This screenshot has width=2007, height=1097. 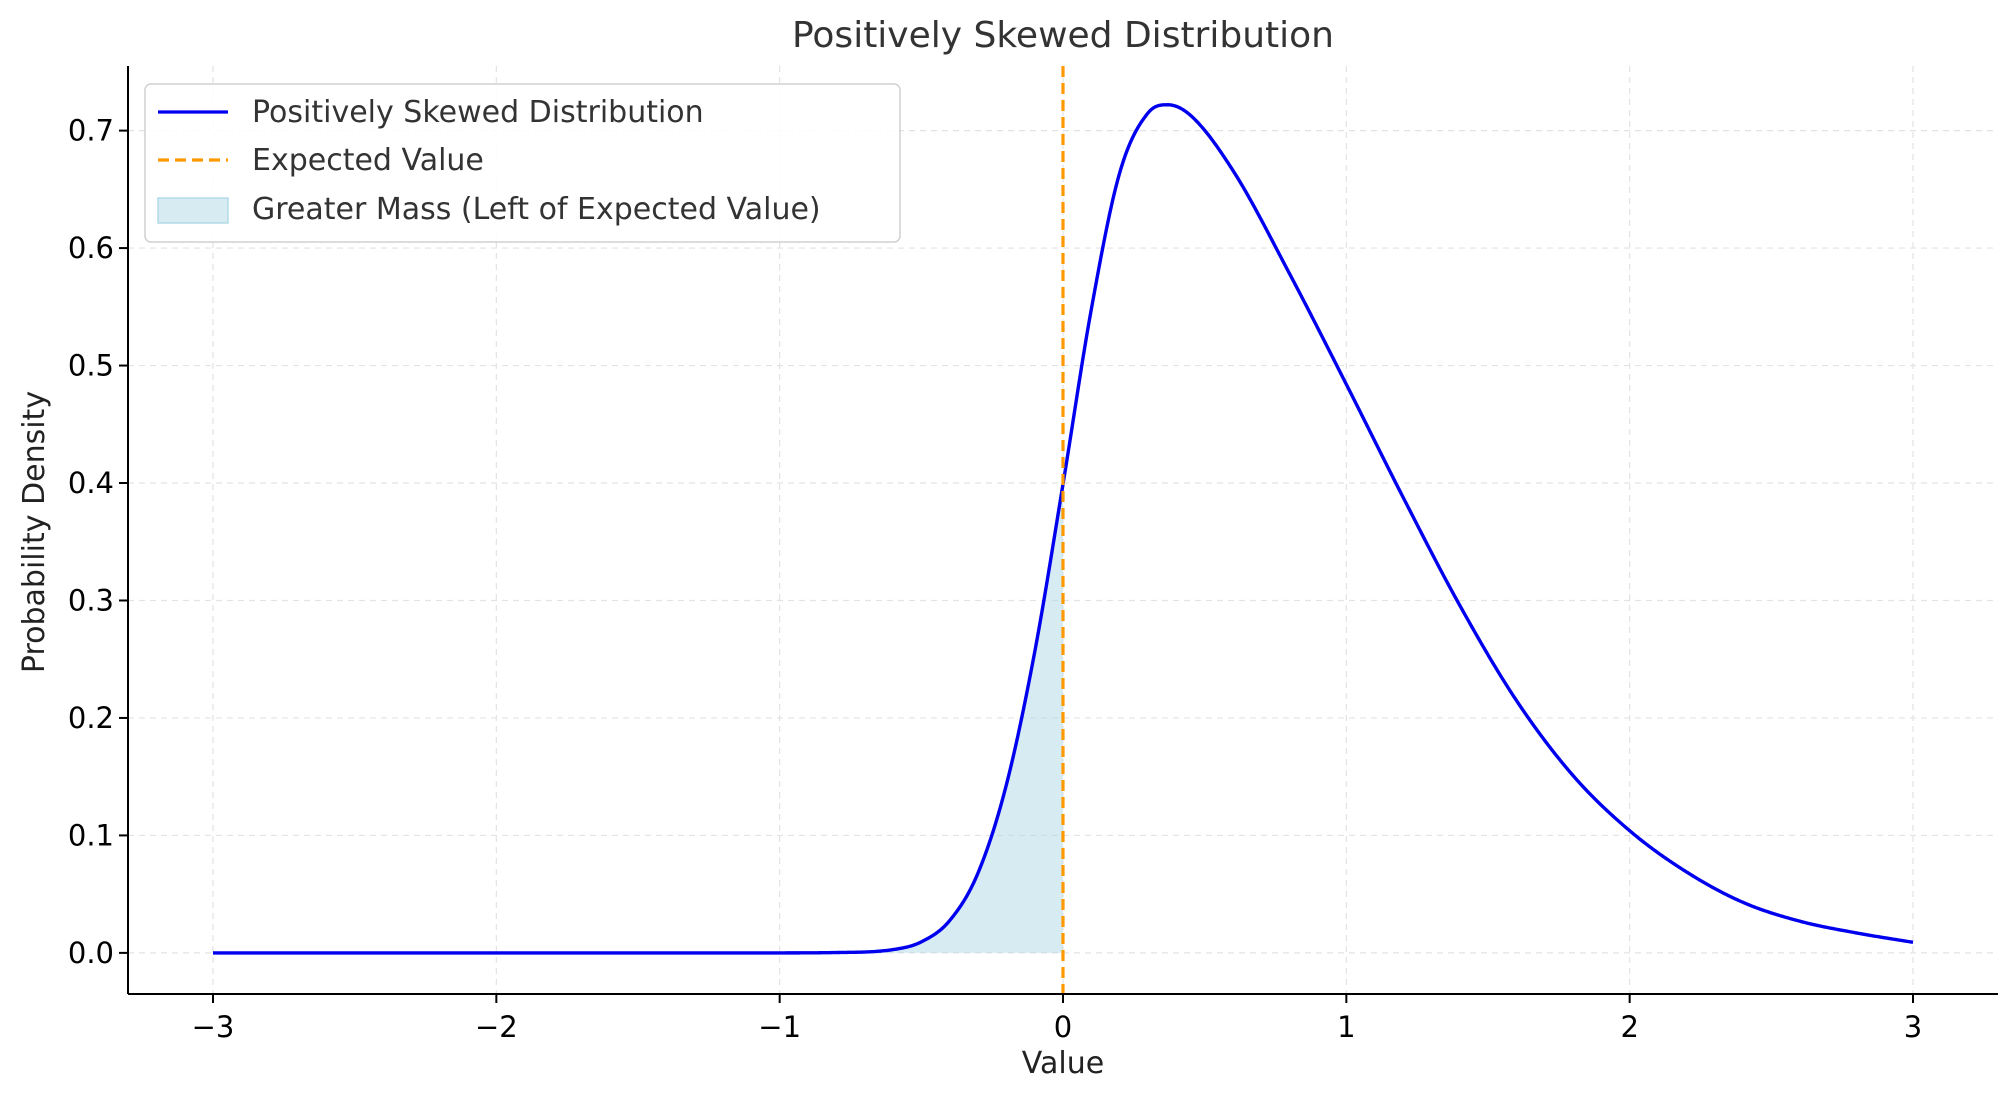 I want to click on y-tick-label: 0.4, so click(x=91, y=483).